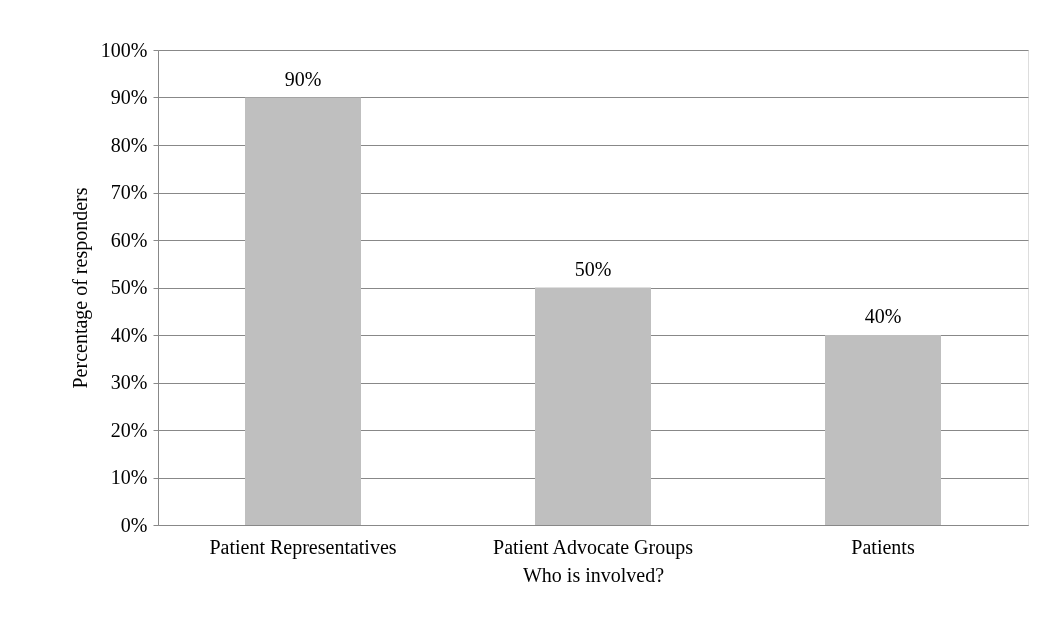  What do you see at coordinates (129, 477) in the screenshot?
I see `y-tick-label: 10%` at bounding box center [129, 477].